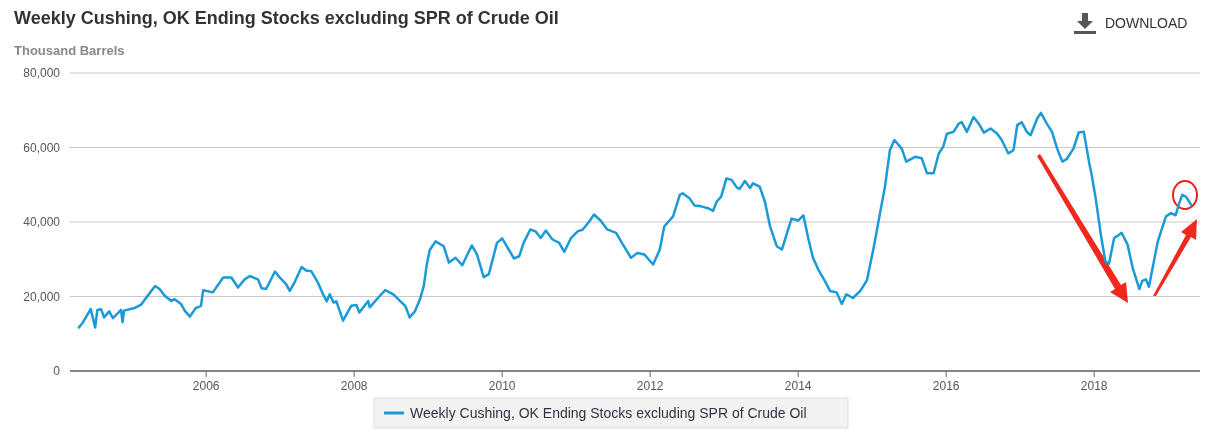 The width and height of the screenshot is (1223, 434). Describe the element at coordinates (650, 386) in the screenshot. I see `x-tick-label: 2012` at that location.